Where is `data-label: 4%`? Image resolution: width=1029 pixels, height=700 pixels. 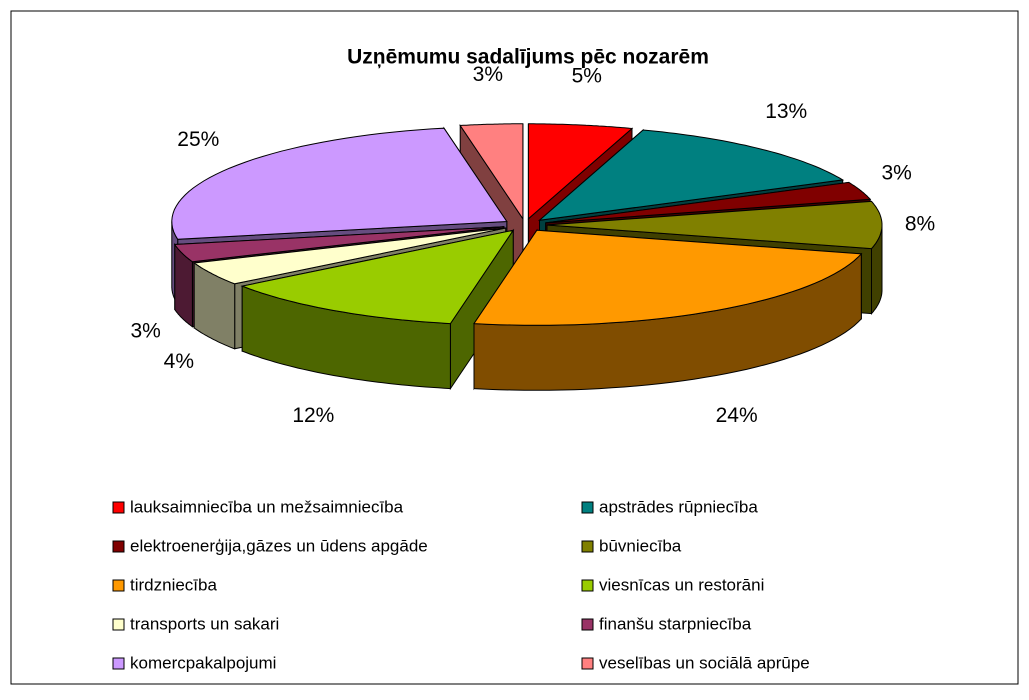 data-label: 4% is located at coordinates (179, 361).